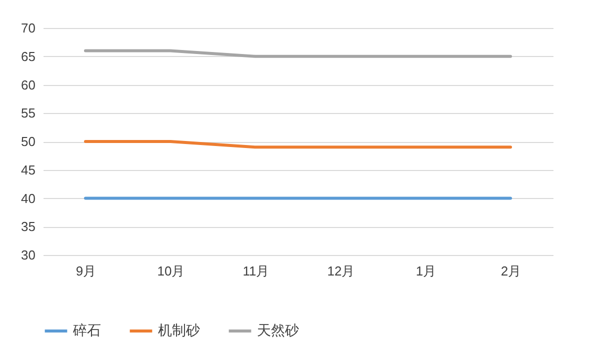  Describe the element at coordinates (171, 271) in the screenshot. I see `x-tick-label: 10月` at that location.